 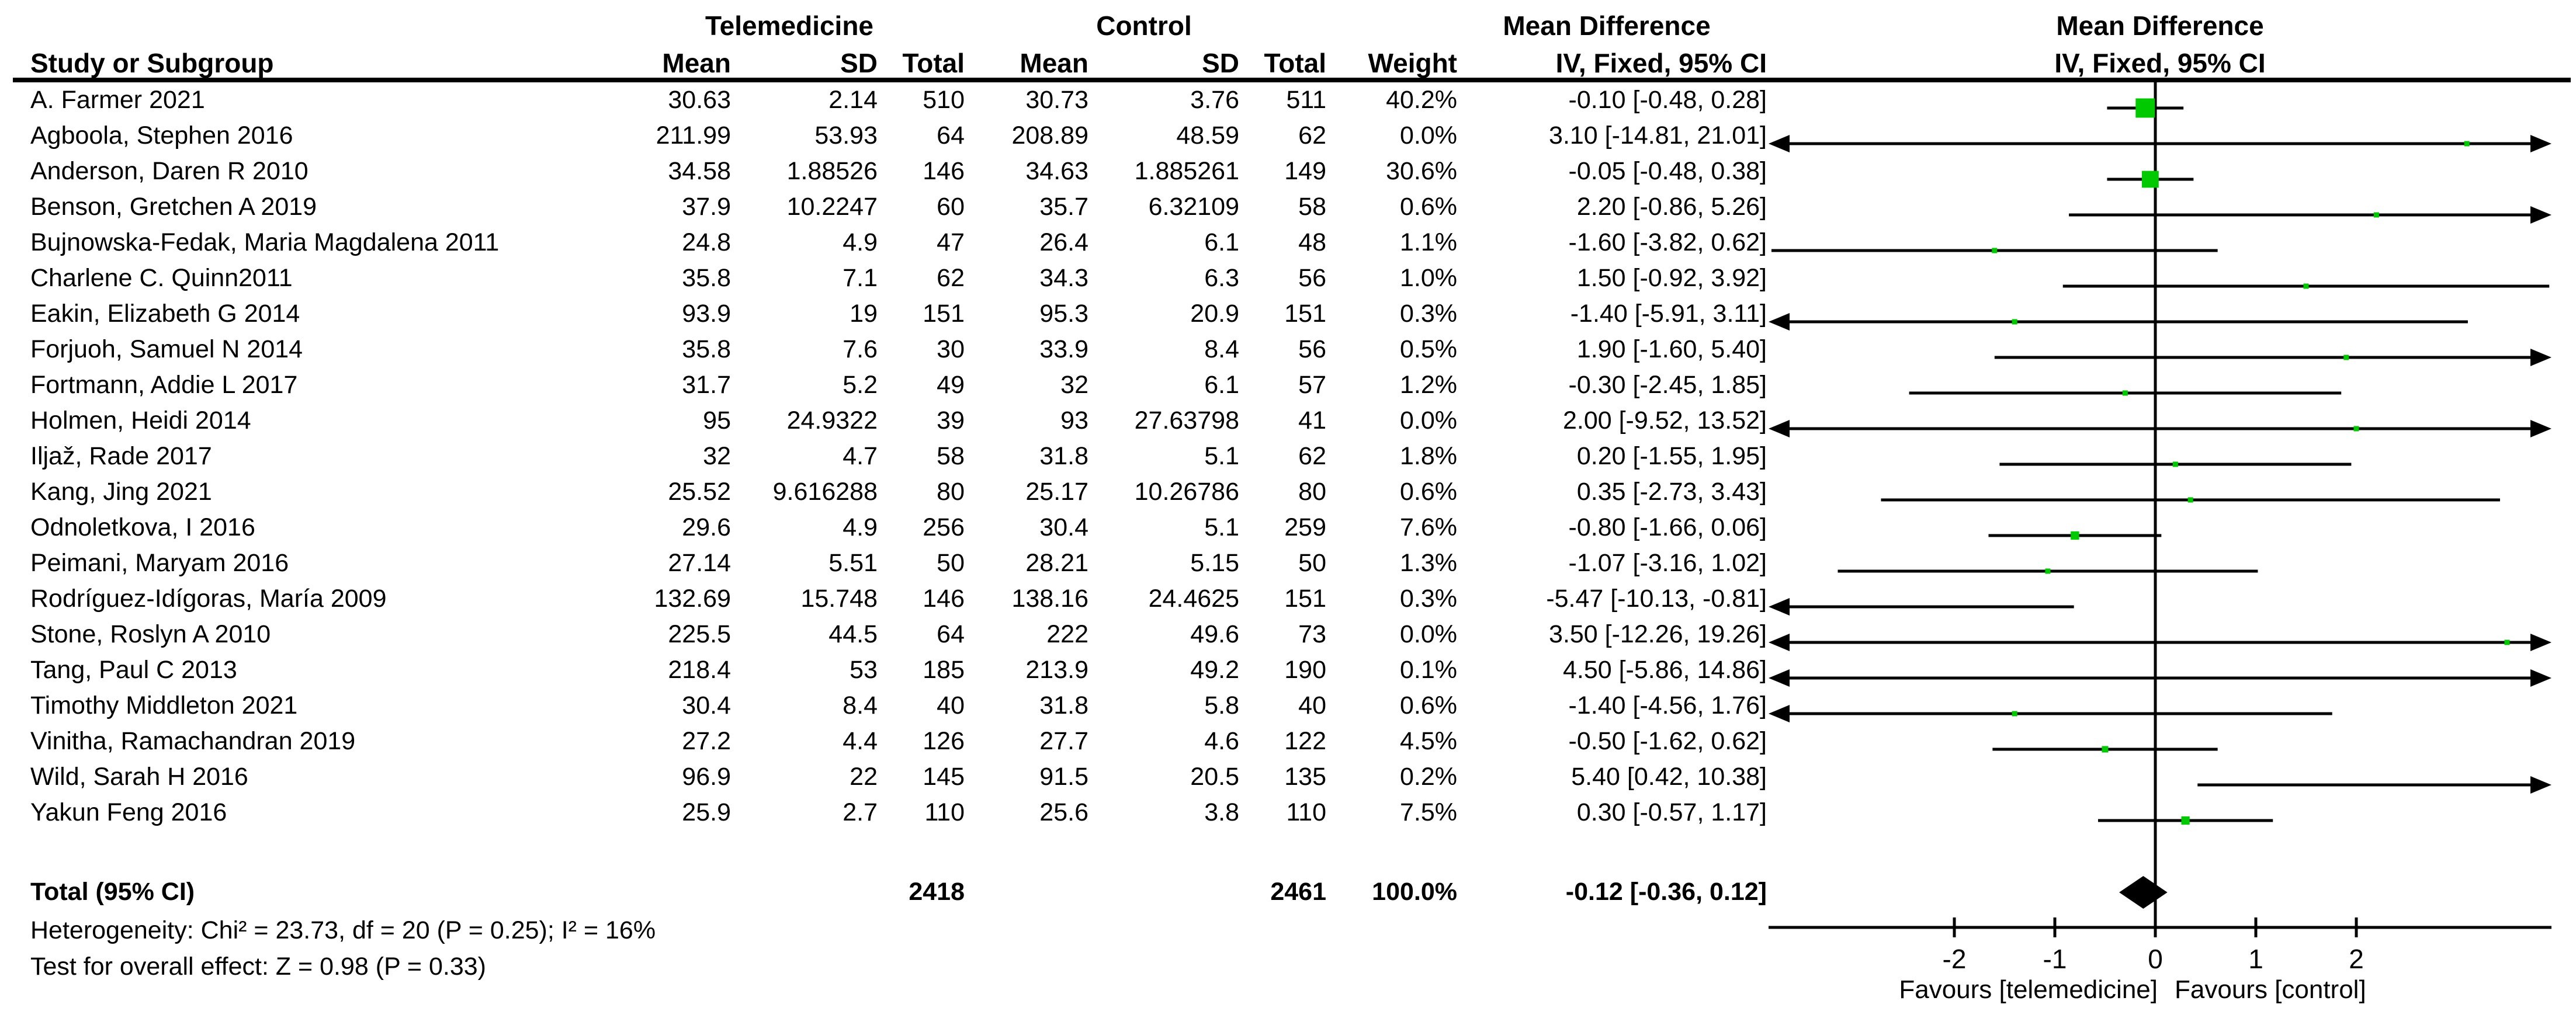 I want to click on control-total: 80, so click(x=1312, y=492).